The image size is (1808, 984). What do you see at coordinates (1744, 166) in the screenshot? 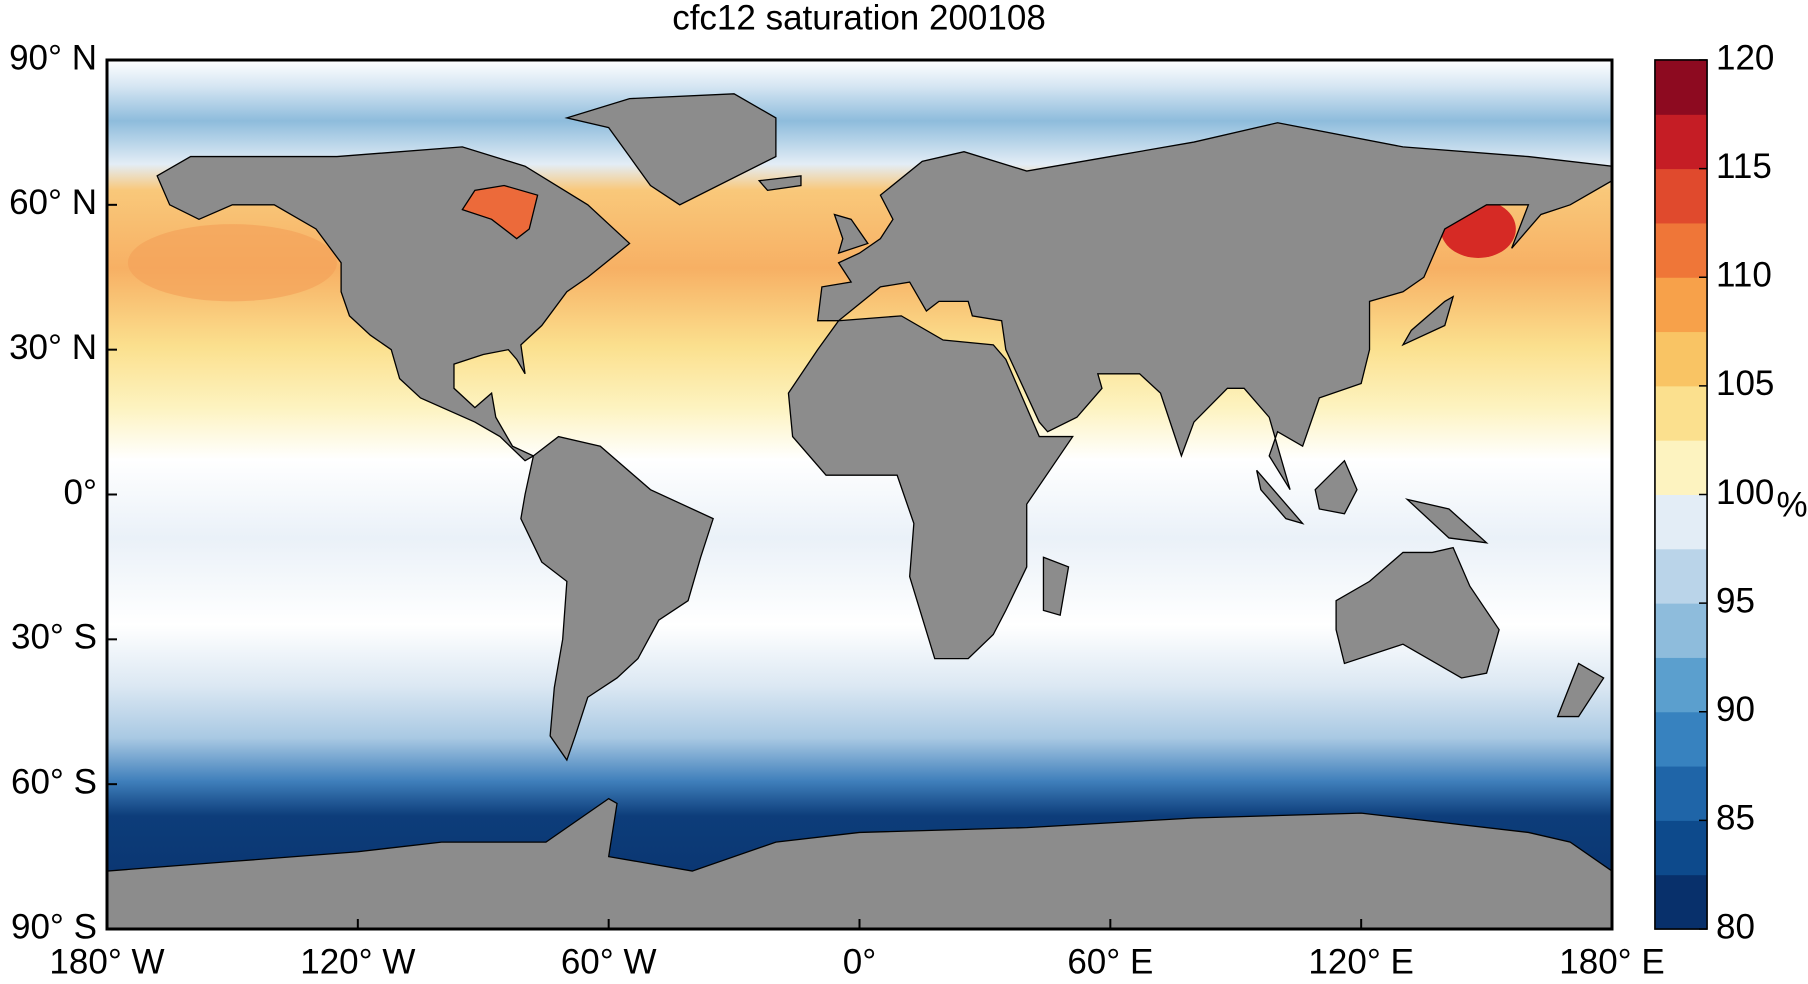
I see `colorbar-tick-label: 115` at bounding box center [1744, 166].